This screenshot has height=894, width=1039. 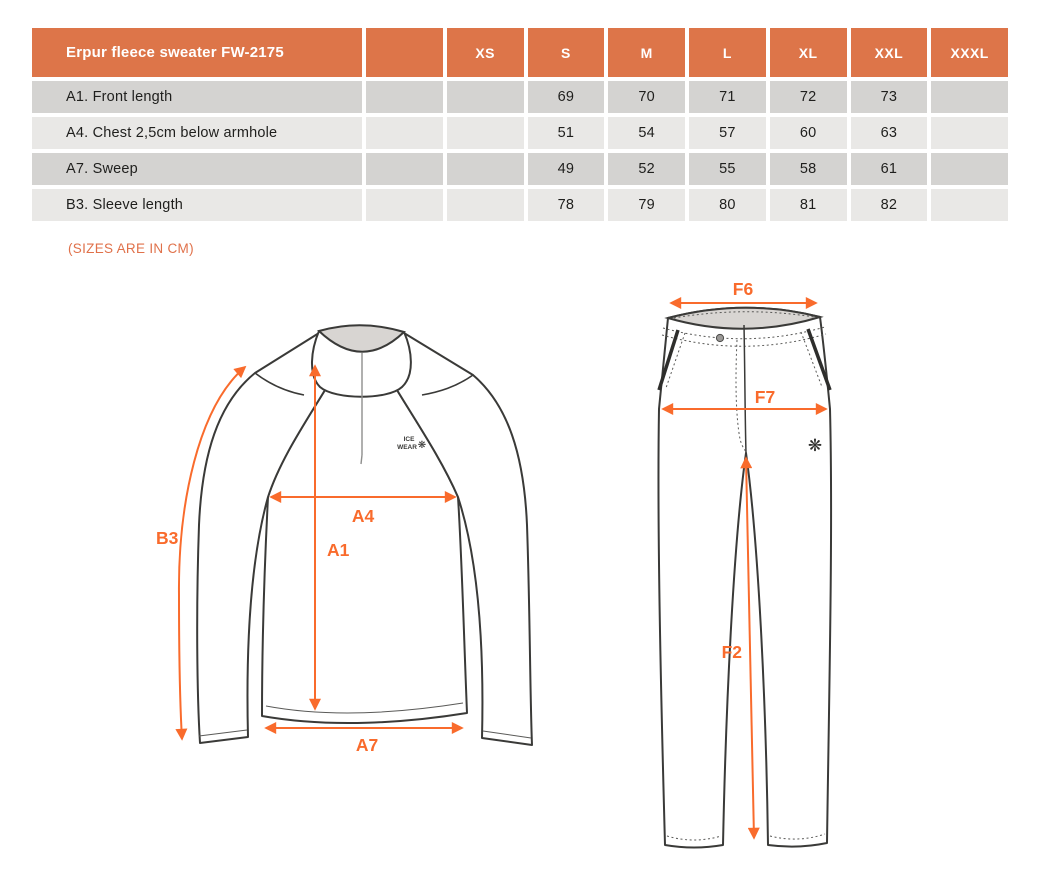 I want to click on col-header-xs: XS, so click(x=485, y=52).